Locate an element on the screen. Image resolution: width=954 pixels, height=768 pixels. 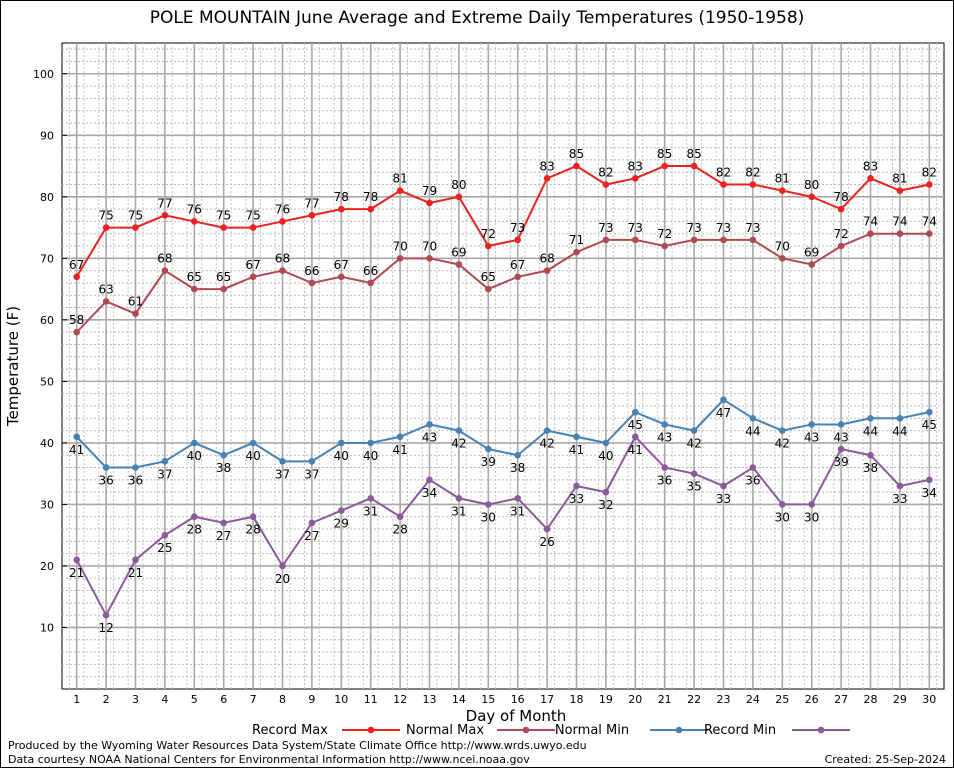
x-tick-label: 24 is located at coordinates (753, 699).